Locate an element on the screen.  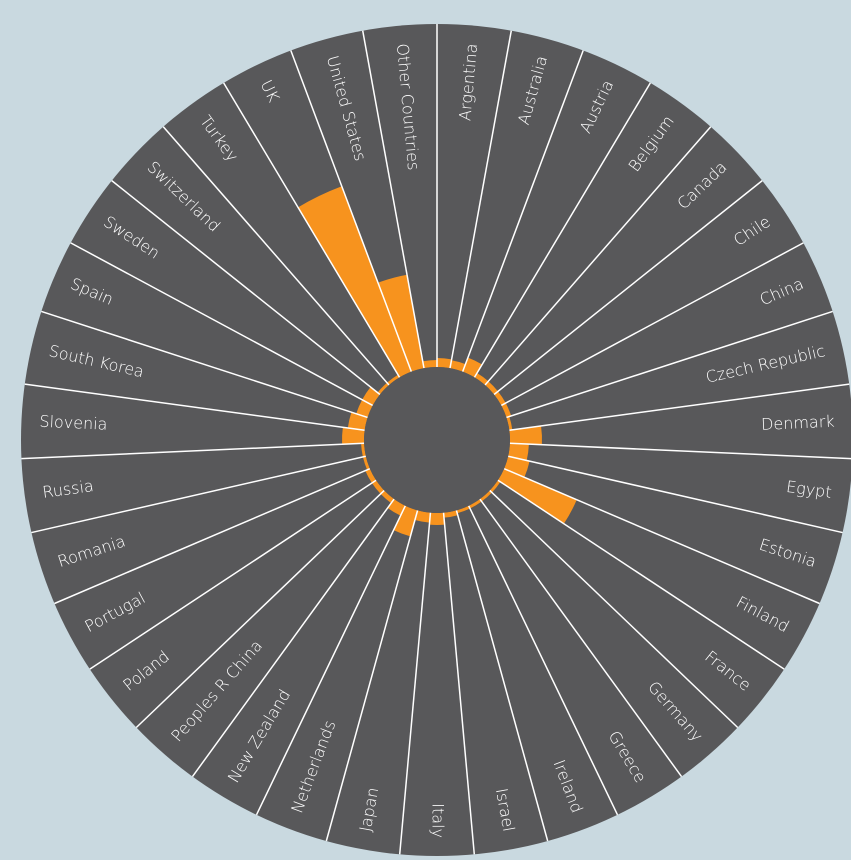
bars is located at coordinates (437, 361).